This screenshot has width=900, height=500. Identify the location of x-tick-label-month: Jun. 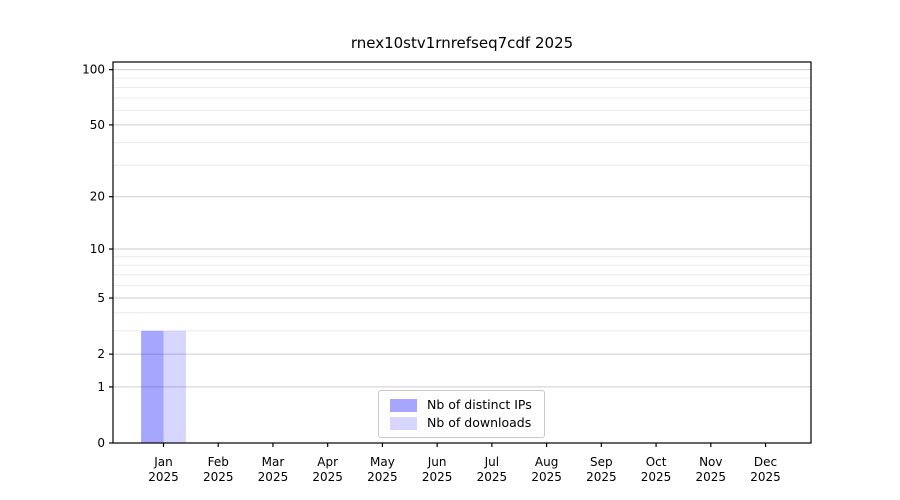
(437, 462).